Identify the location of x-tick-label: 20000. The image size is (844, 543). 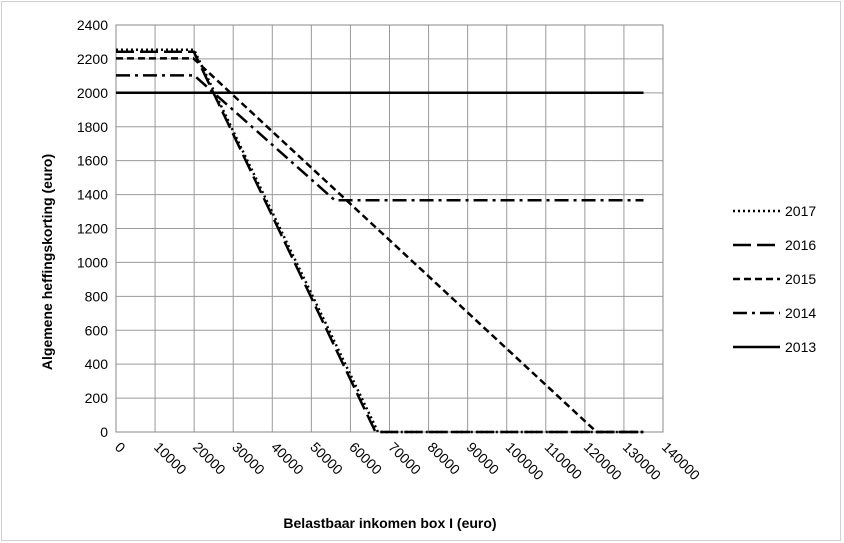
(209, 458).